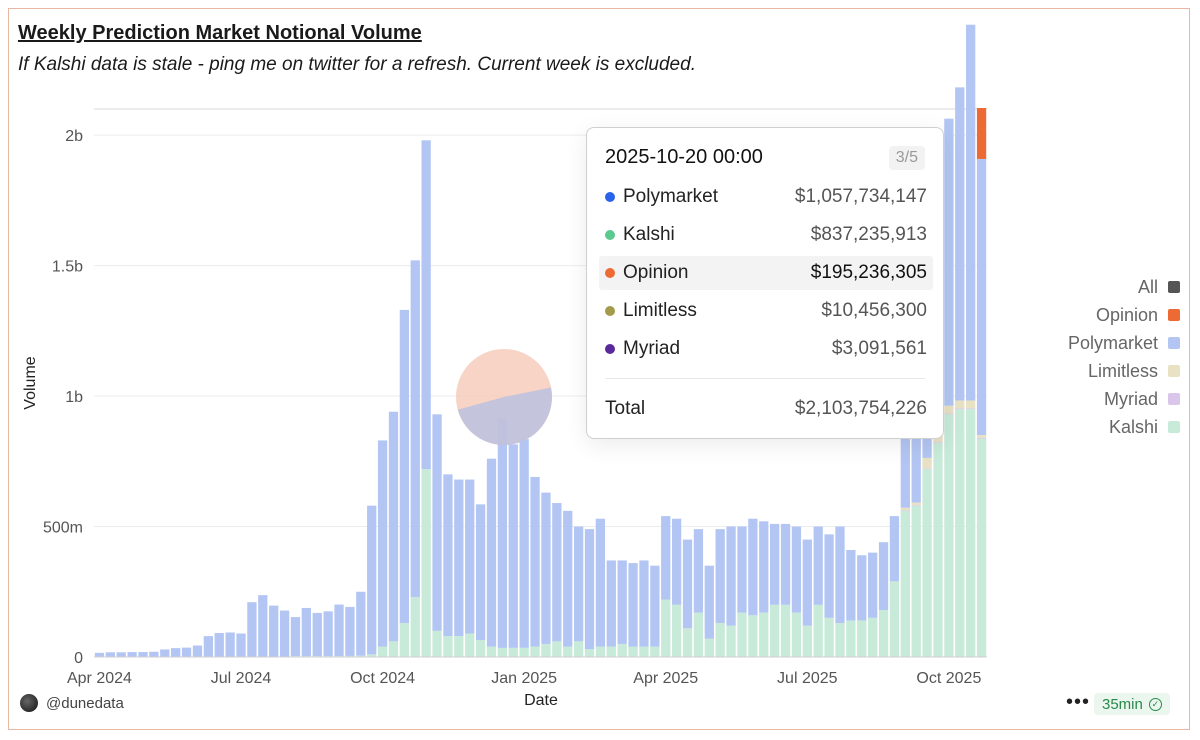 The image size is (1200, 740). I want to click on legend-item-polymarket: Polymarket, so click(1124, 343).